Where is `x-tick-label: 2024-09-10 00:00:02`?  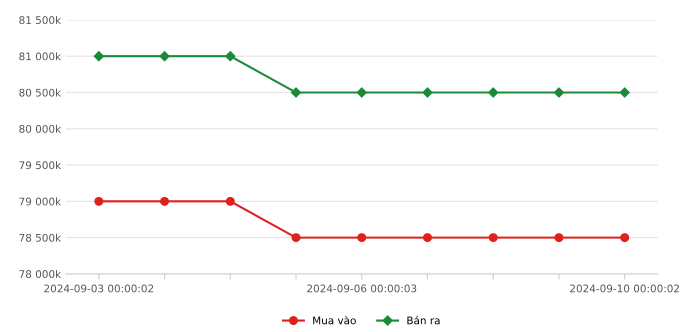
x-tick-label: 2024-09-10 00:00:02 is located at coordinates (624, 288).